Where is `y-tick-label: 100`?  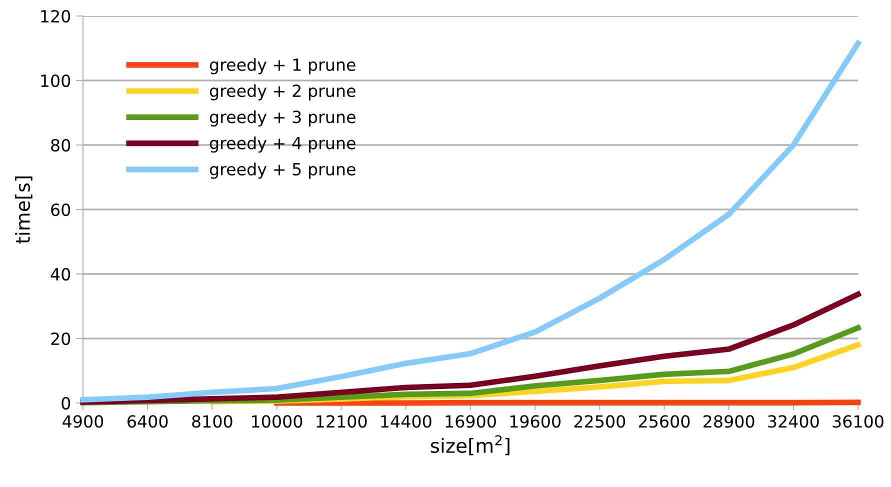 y-tick-label: 100 is located at coordinates (55, 81).